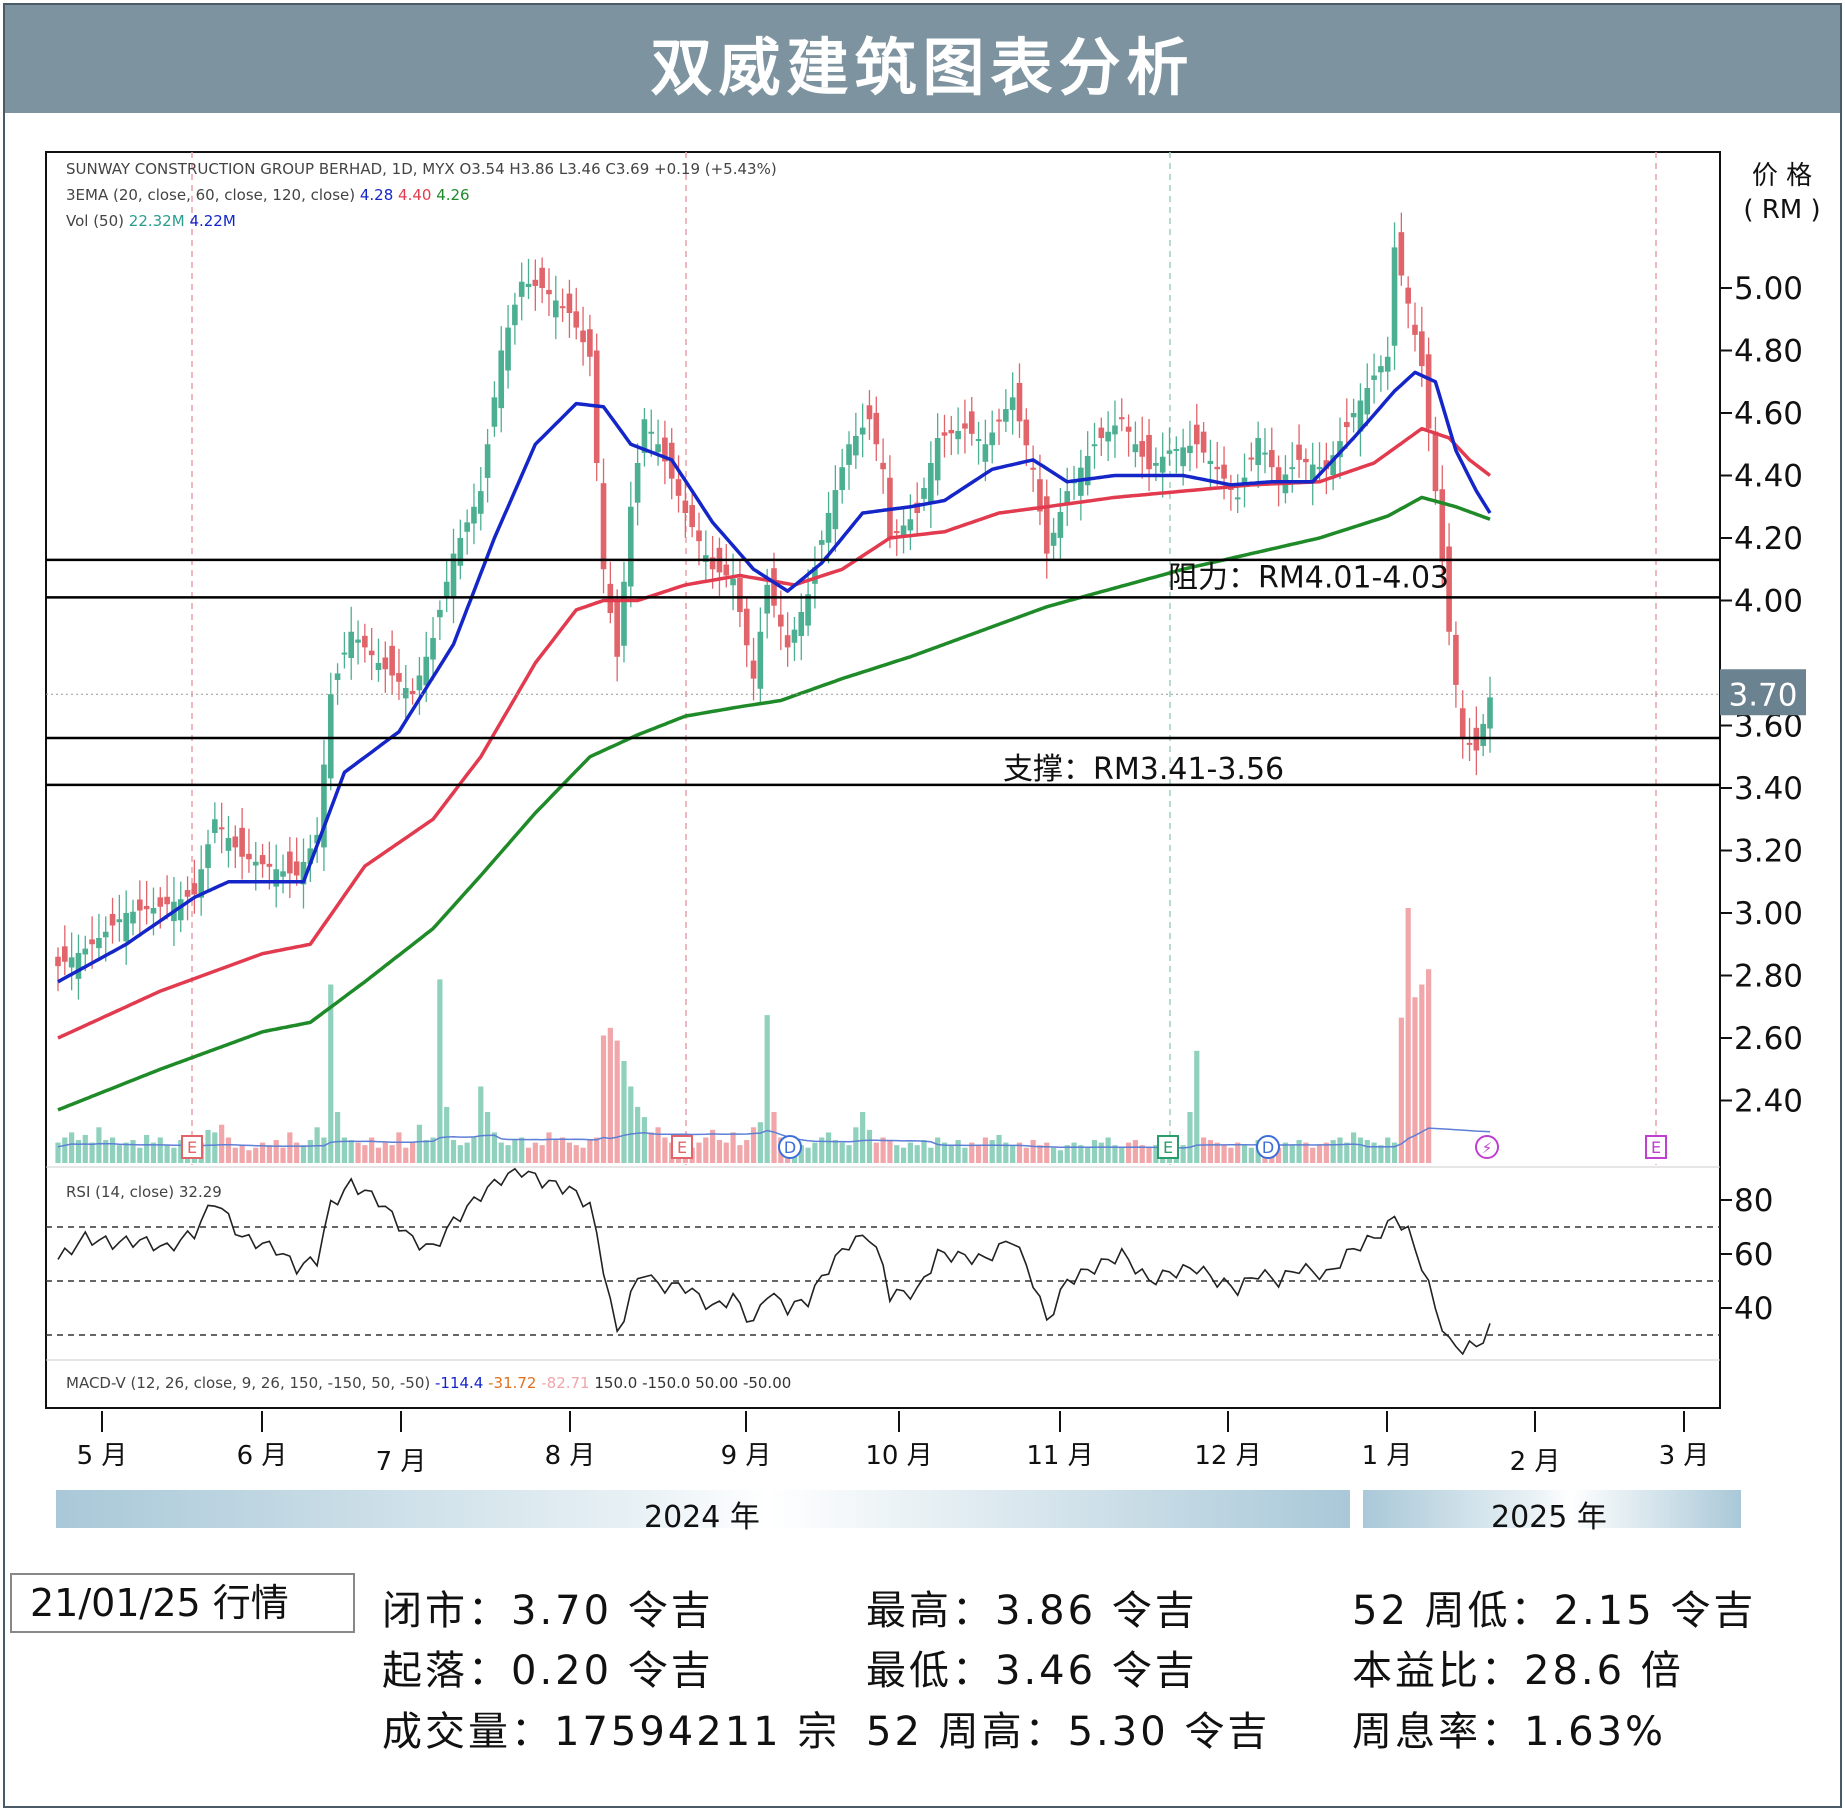 The height and width of the screenshot is (1811, 1845). I want to click on price-tick-label: 3.40, so click(1768, 789).